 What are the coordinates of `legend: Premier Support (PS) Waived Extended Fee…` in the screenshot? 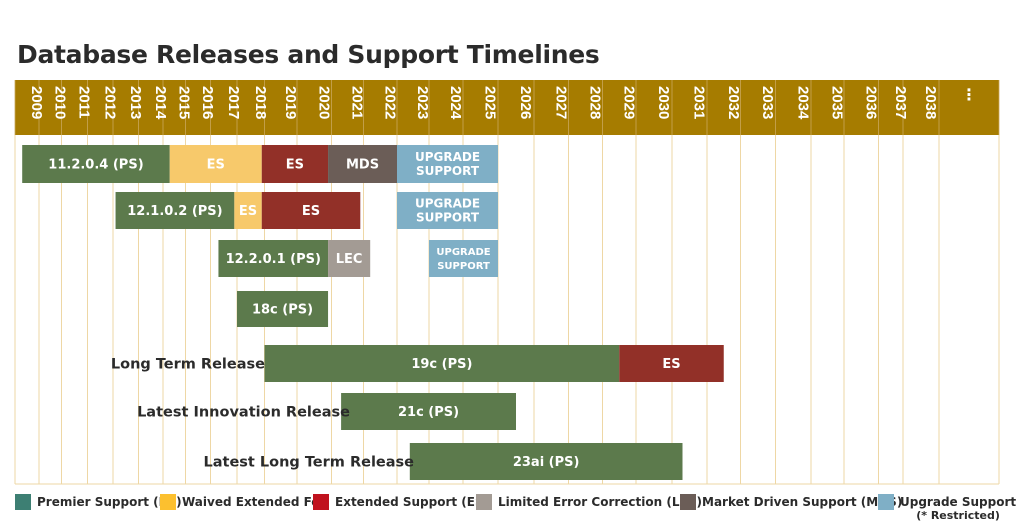 It's located at (512, 509).